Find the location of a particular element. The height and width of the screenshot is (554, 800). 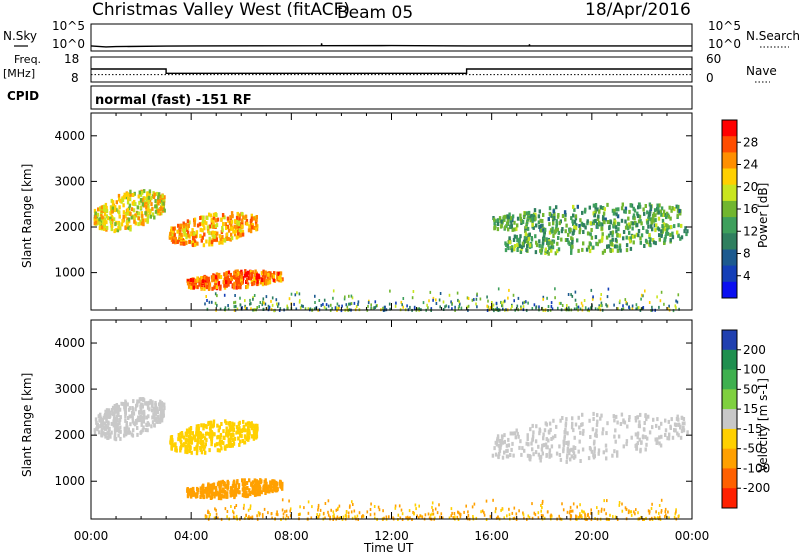

colorbar-swatch is located at coordinates (729, 419).